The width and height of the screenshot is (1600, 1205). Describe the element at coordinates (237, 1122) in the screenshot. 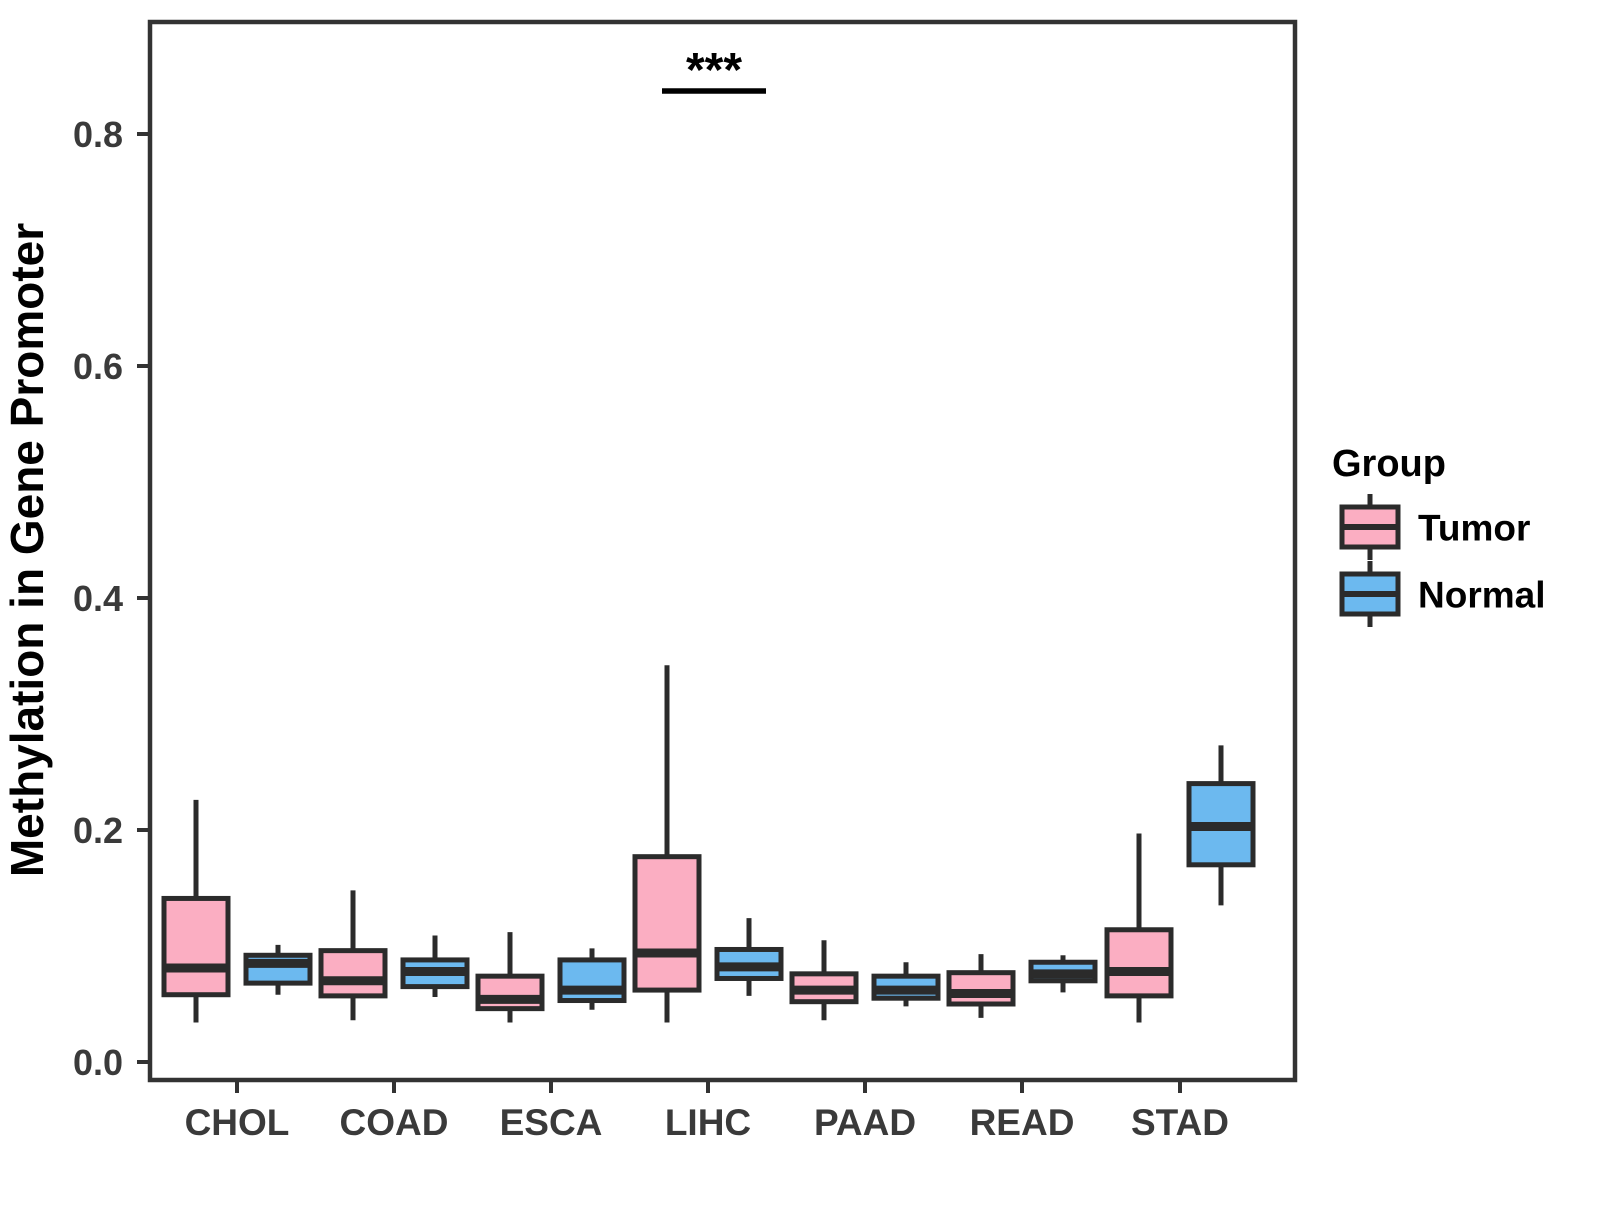

I see `x-category-label-CHOL: CHOL` at that location.